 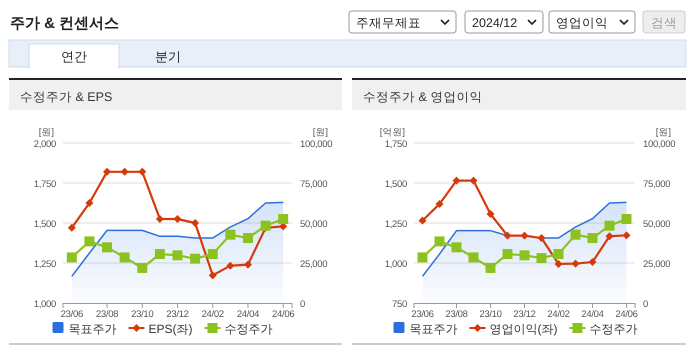 I want to click on y-axis-title: [원], so click(x=46, y=132).